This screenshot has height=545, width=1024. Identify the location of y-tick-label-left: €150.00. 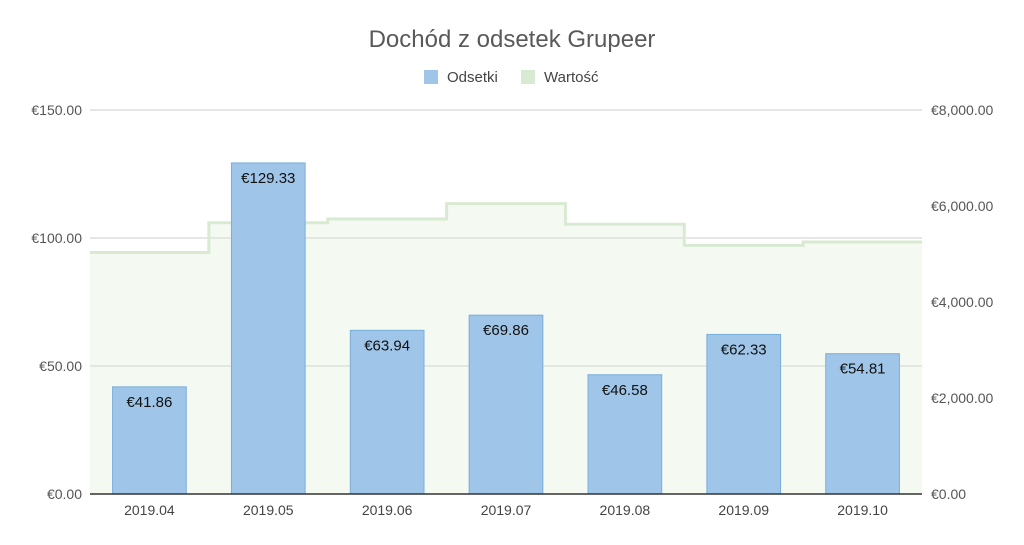
(56, 110).